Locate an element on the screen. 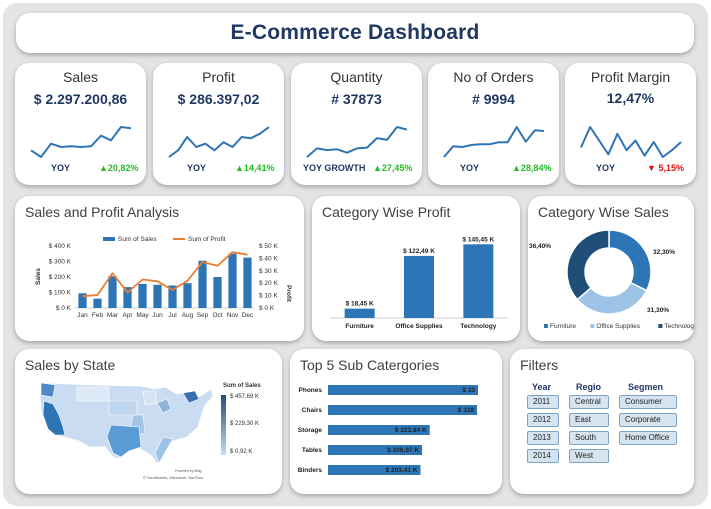 This screenshot has height=509, width=711. y-tick-label: Phones is located at coordinates (311, 390).